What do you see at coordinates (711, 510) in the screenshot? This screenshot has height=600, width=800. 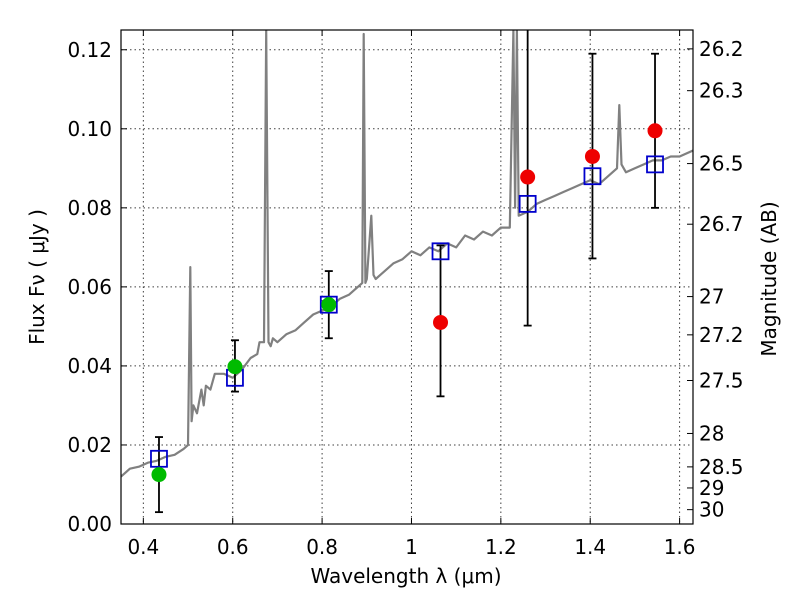 I see `mag-tick-label: 30` at bounding box center [711, 510].